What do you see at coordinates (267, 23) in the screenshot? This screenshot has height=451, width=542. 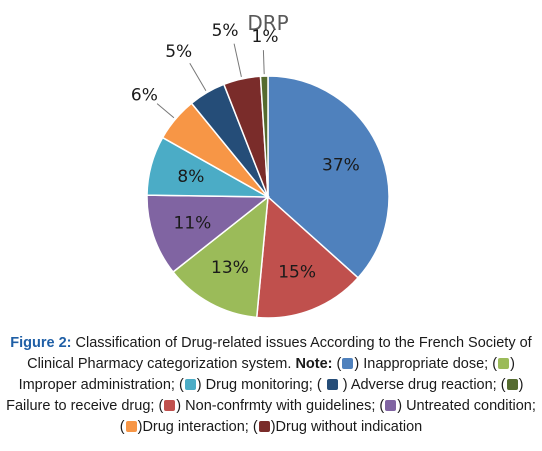 I see `chart-title: DRP` at bounding box center [267, 23].